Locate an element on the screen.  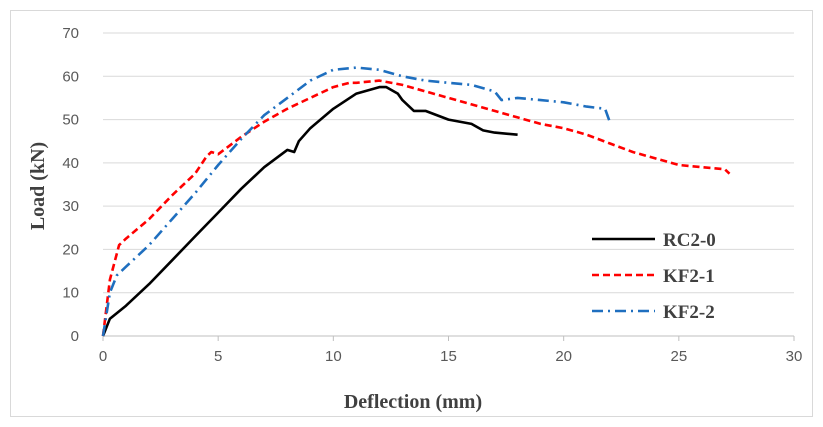
x-tick-label: 5 is located at coordinates (218, 356).